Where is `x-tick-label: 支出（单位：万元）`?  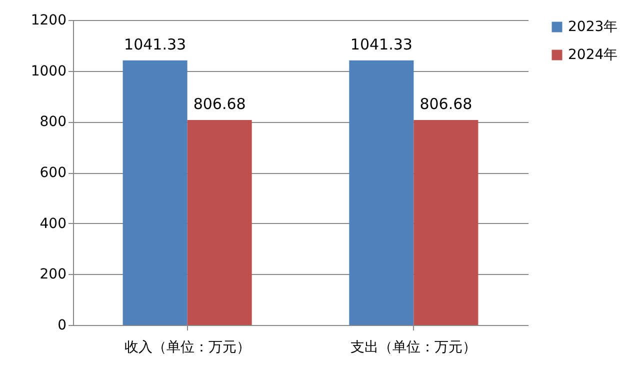
x-tick-label: 支出（单位：万元） is located at coordinates (413, 348).